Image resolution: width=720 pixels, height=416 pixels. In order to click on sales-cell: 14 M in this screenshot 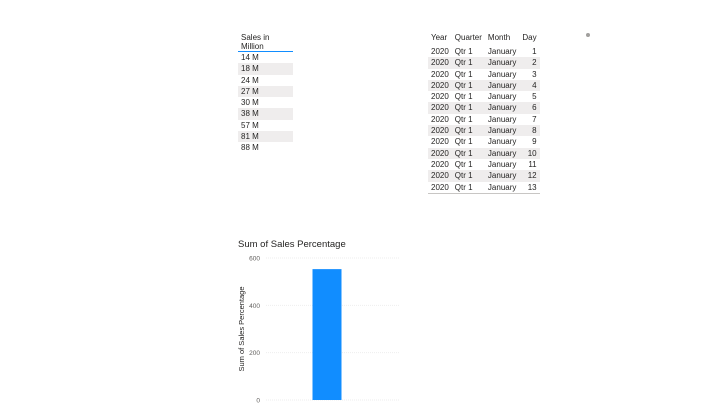, I will do `click(250, 57)`.